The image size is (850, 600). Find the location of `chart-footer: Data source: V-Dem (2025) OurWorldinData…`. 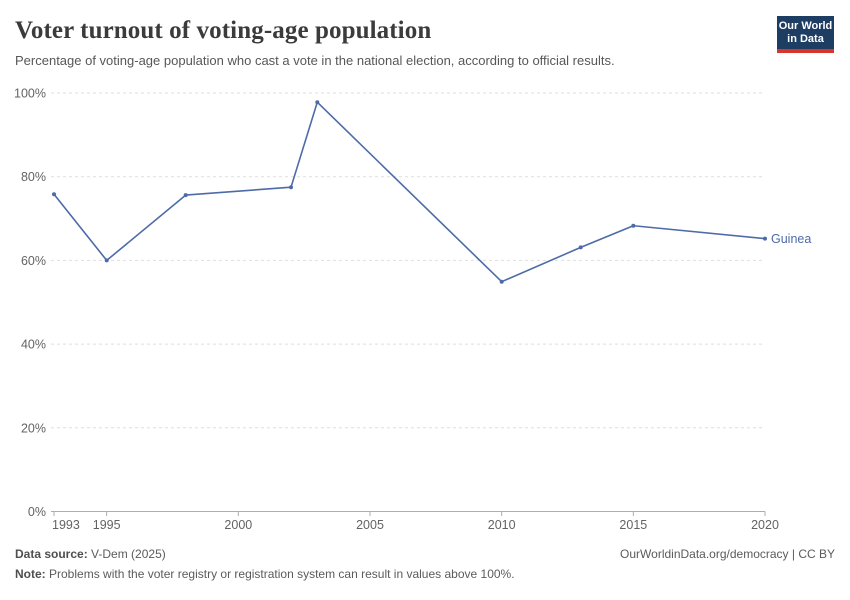

chart-footer: Data source: V-Dem (2025) OurWorldinData… is located at coordinates (425, 564).